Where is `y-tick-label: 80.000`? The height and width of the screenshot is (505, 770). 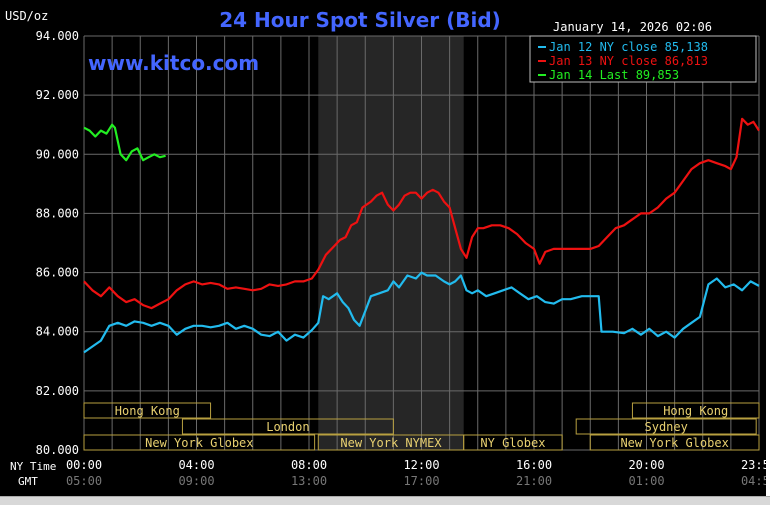 y-tick-label: 80.000 is located at coordinates (57, 450).